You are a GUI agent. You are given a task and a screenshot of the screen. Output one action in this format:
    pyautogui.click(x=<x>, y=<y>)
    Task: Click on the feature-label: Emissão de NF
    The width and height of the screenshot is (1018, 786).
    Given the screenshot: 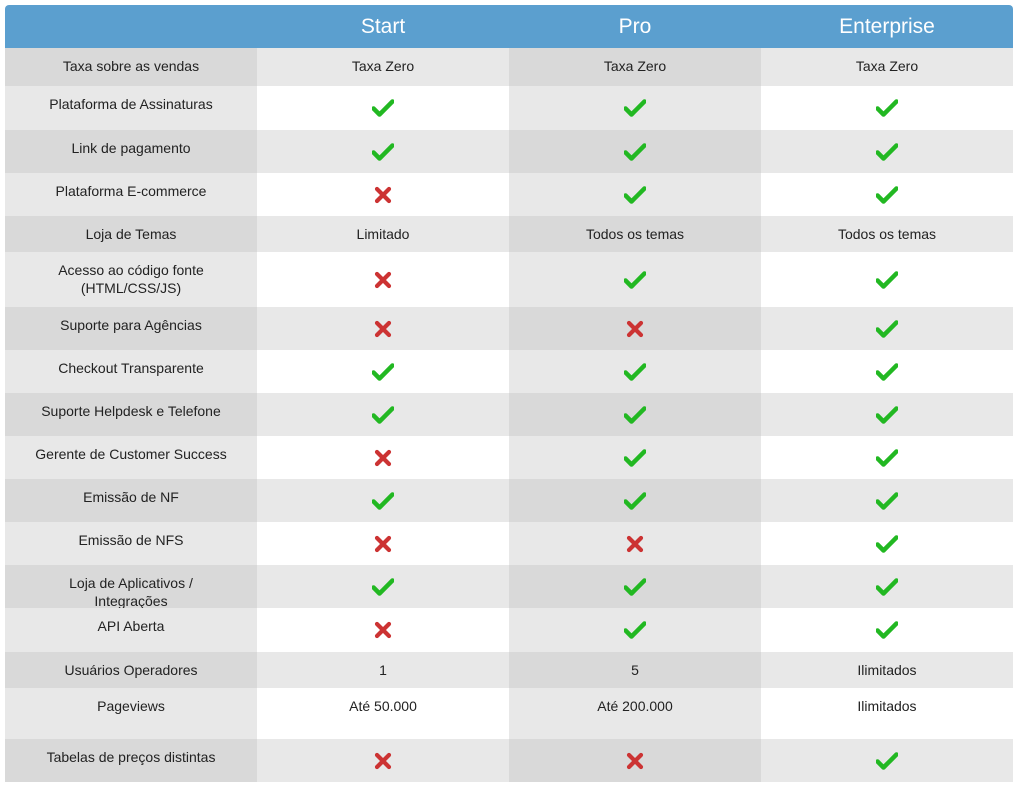 What is the action you would take?
    pyautogui.click(x=131, y=497)
    